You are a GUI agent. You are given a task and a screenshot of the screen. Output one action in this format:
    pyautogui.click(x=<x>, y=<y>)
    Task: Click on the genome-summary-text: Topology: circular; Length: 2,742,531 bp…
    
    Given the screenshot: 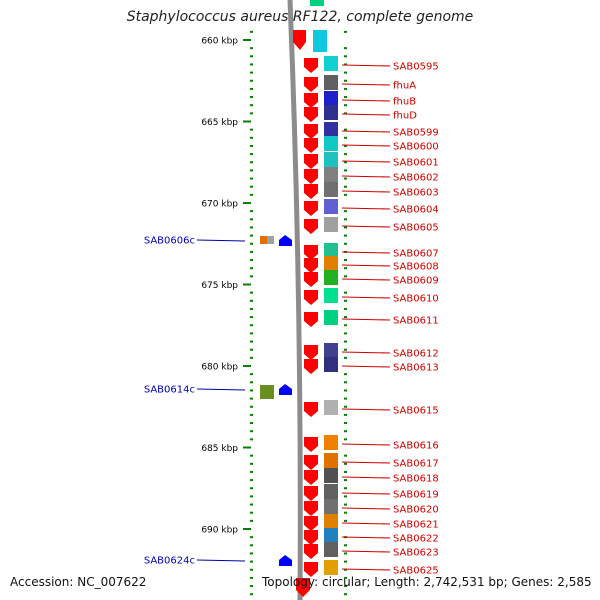 What is the action you would take?
    pyautogui.click(x=427, y=582)
    